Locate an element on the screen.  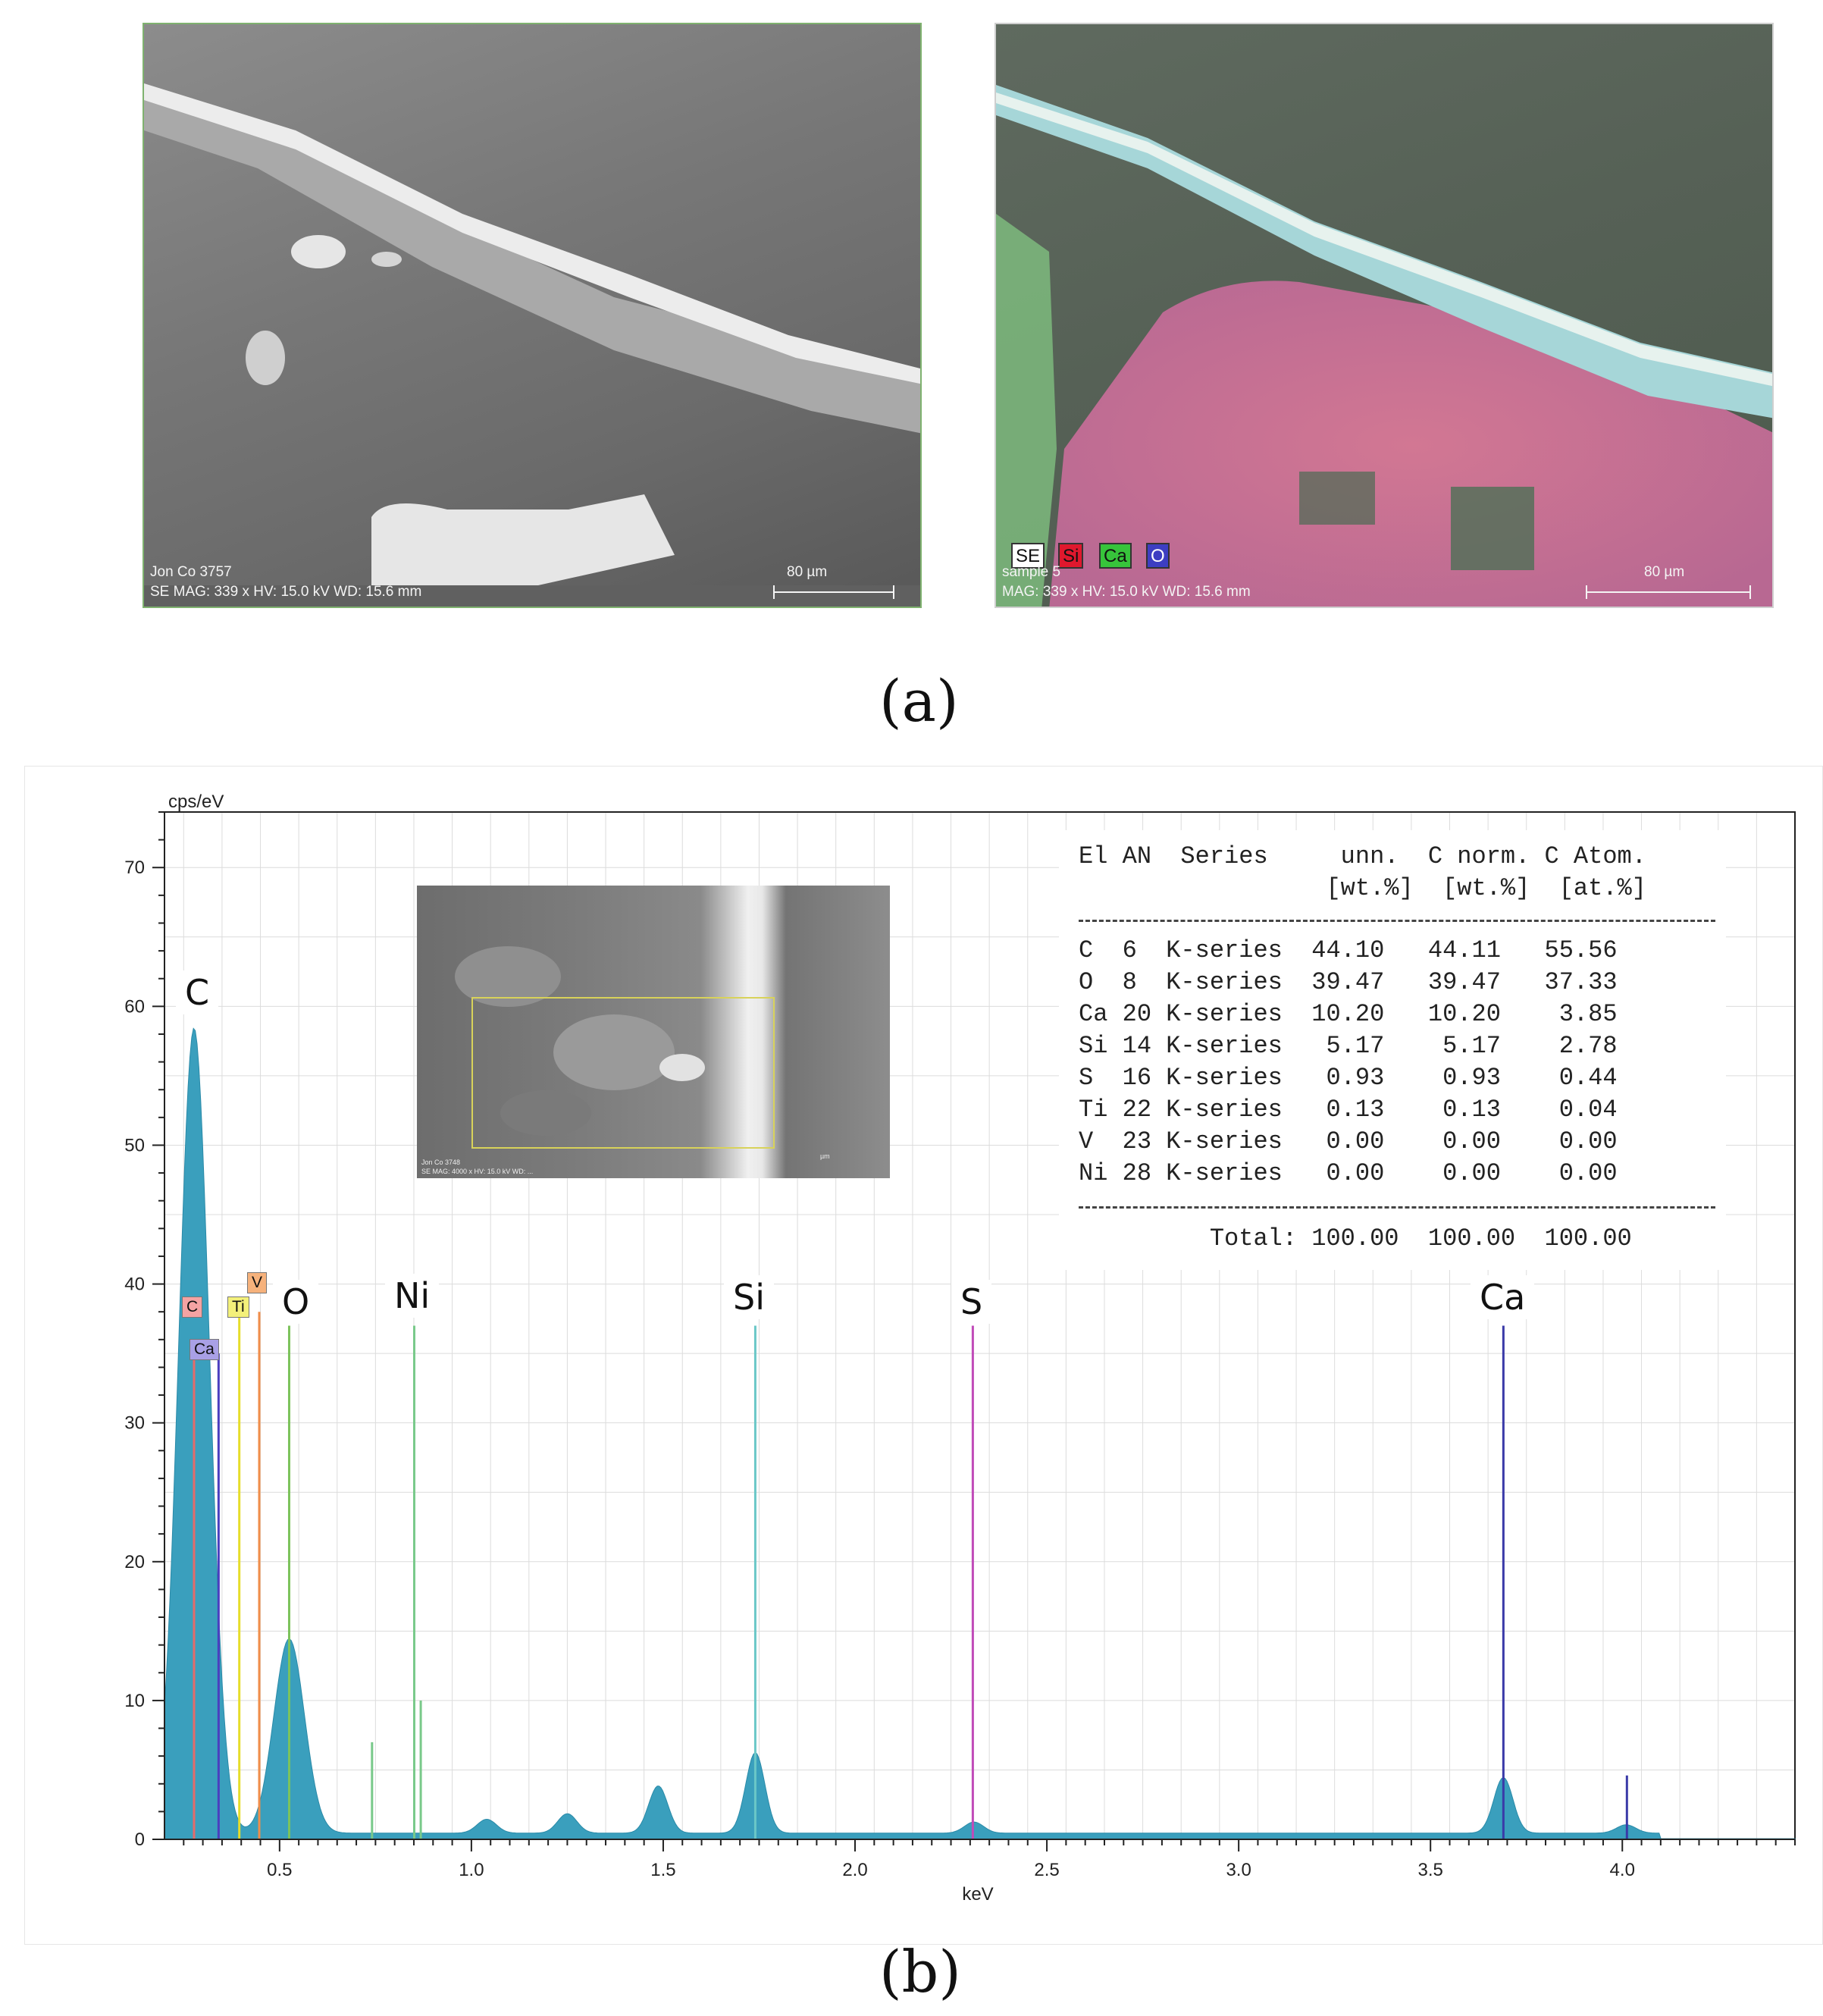
quant-divider-top is located at coordinates (1397, 921).